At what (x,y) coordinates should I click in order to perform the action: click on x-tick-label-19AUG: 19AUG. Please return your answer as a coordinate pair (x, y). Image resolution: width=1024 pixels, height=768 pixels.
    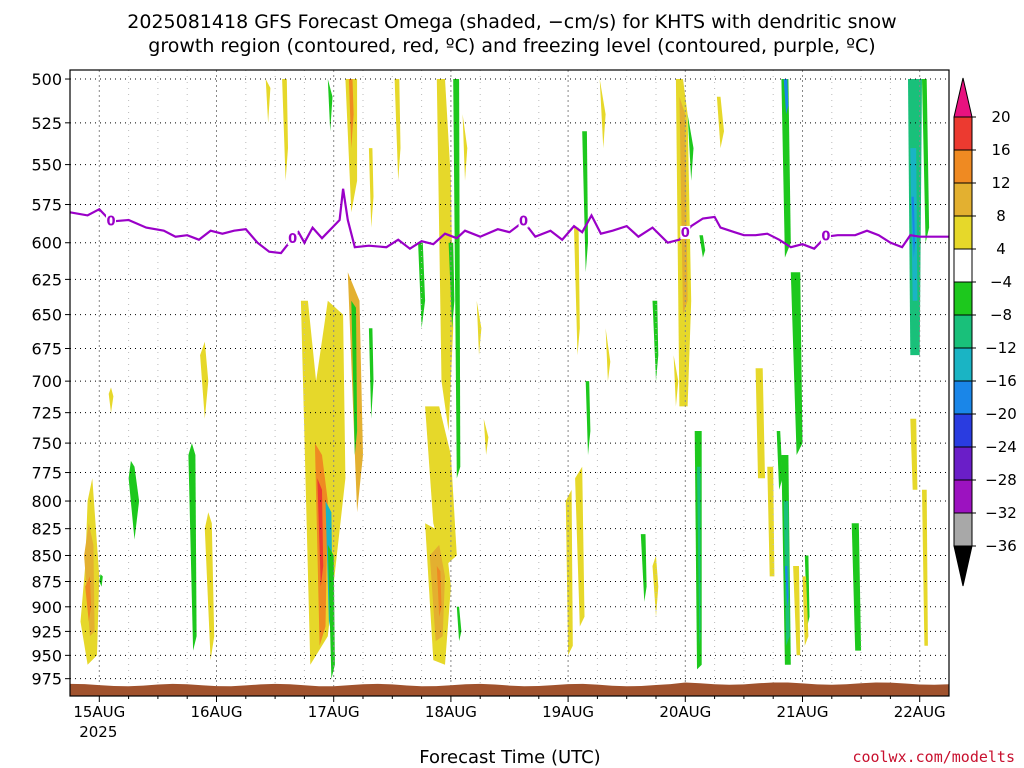
    Looking at the image, I should click on (568, 712).